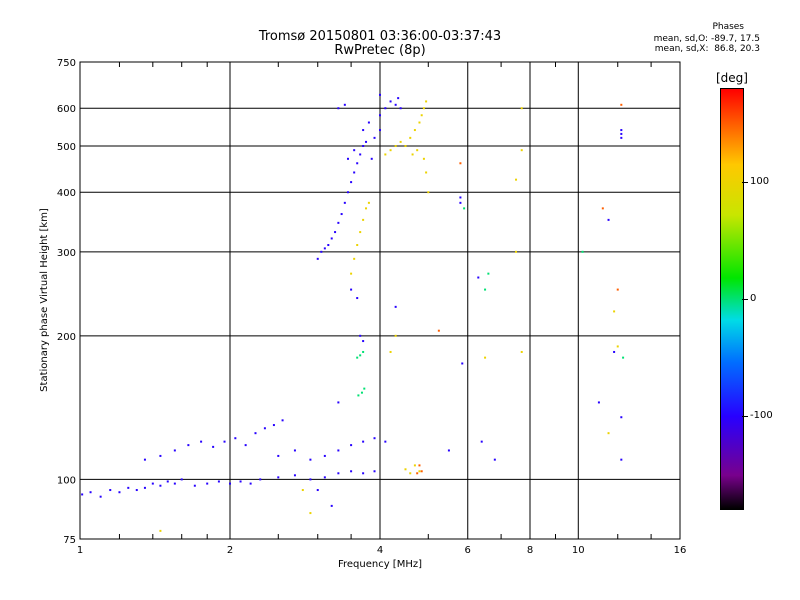 The height and width of the screenshot is (600, 800). What do you see at coordinates (732, 299) in the screenshot?
I see `colorbar` at bounding box center [732, 299].